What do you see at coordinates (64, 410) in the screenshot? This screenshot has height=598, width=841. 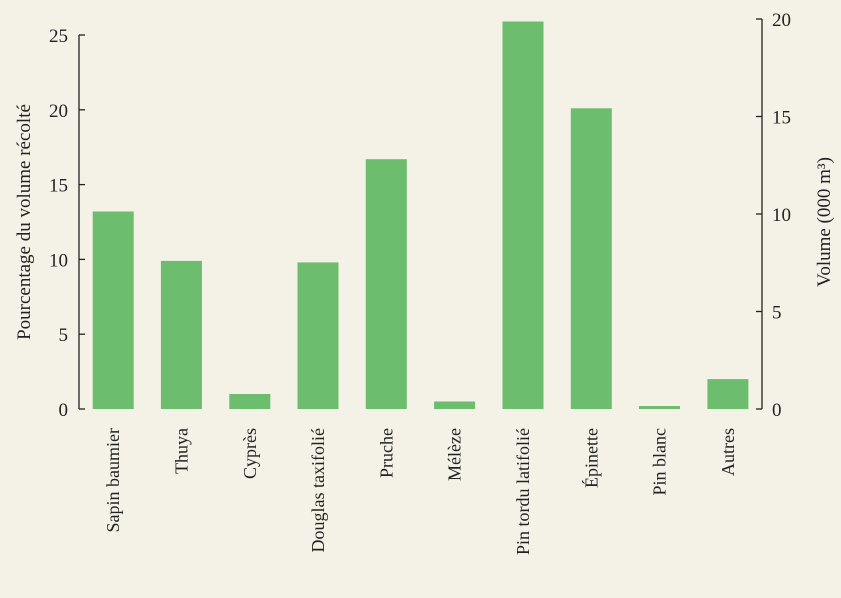 I see `left-tick-label: 0` at bounding box center [64, 410].